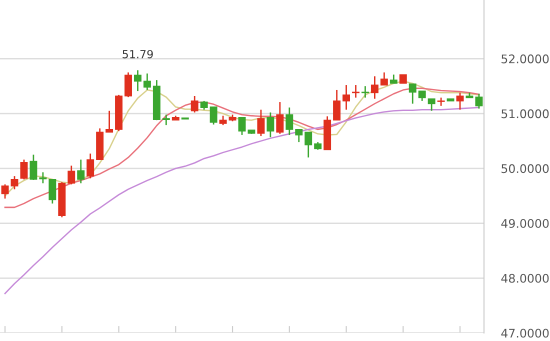  Describe the element at coordinates (525, 113) in the screenshot. I see `y-tick-label: 51.0000` at that location.